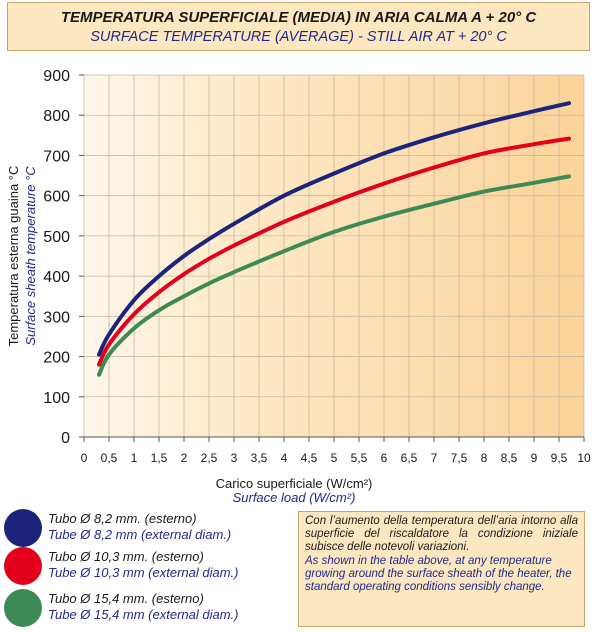 The height and width of the screenshot is (633, 600). What do you see at coordinates (259, 458) in the screenshot?
I see `x-tick-label: 3,5` at bounding box center [259, 458].